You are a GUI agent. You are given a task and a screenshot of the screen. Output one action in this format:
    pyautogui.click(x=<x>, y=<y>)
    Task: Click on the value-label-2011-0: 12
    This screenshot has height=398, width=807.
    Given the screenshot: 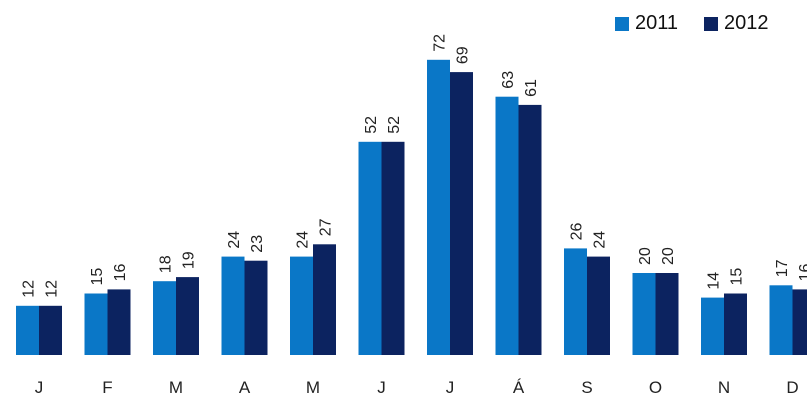 What is the action you would take?
    pyautogui.click(x=29, y=289)
    